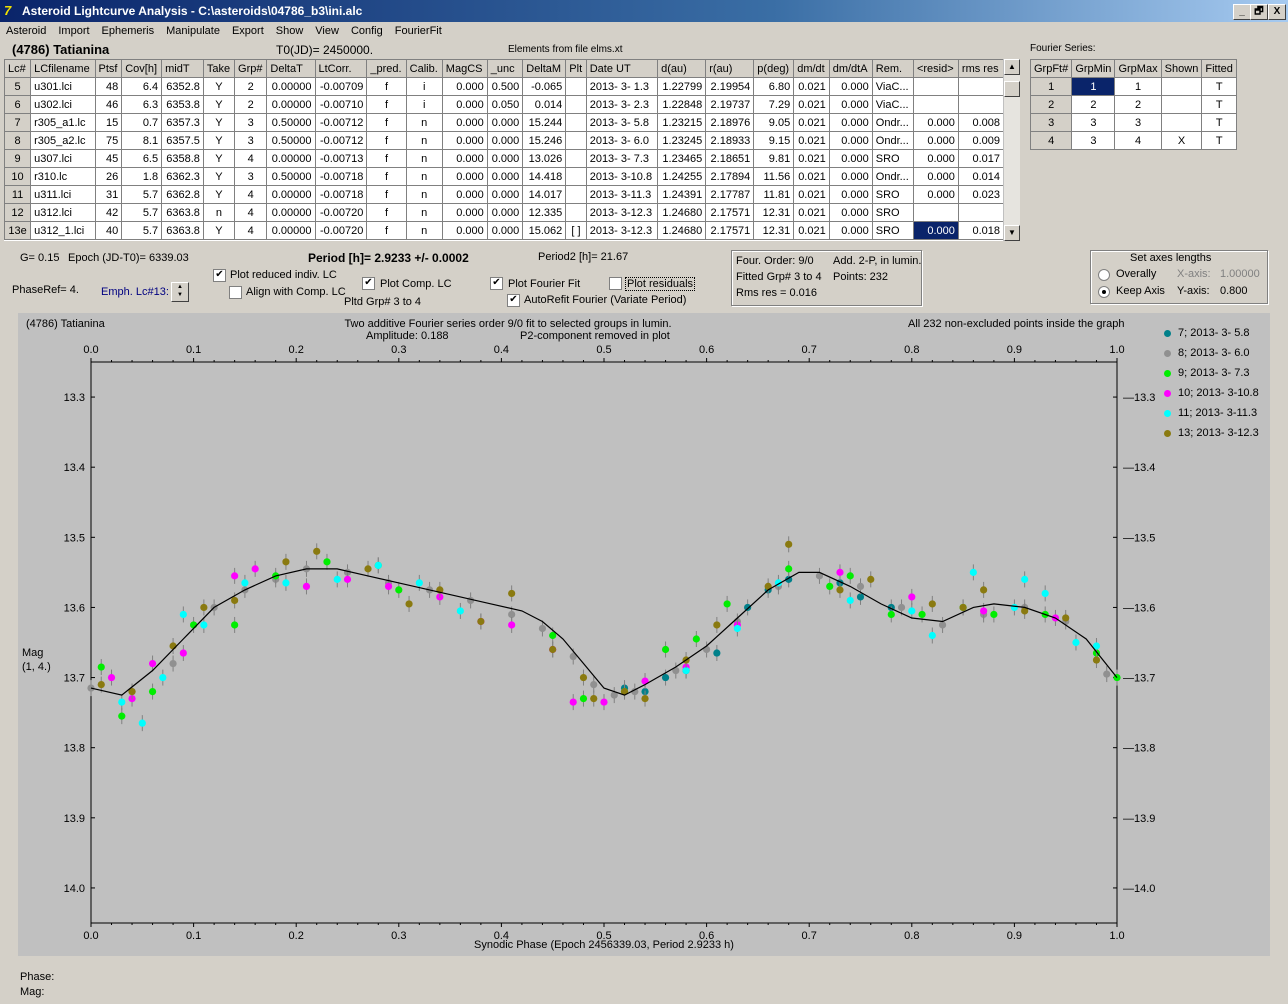 This screenshot has width=1288, height=1004. What do you see at coordinates (1093, 68) in the screenshot?
I see `fourier-column-header: GrpMin` at bounding box center [1093, 68].